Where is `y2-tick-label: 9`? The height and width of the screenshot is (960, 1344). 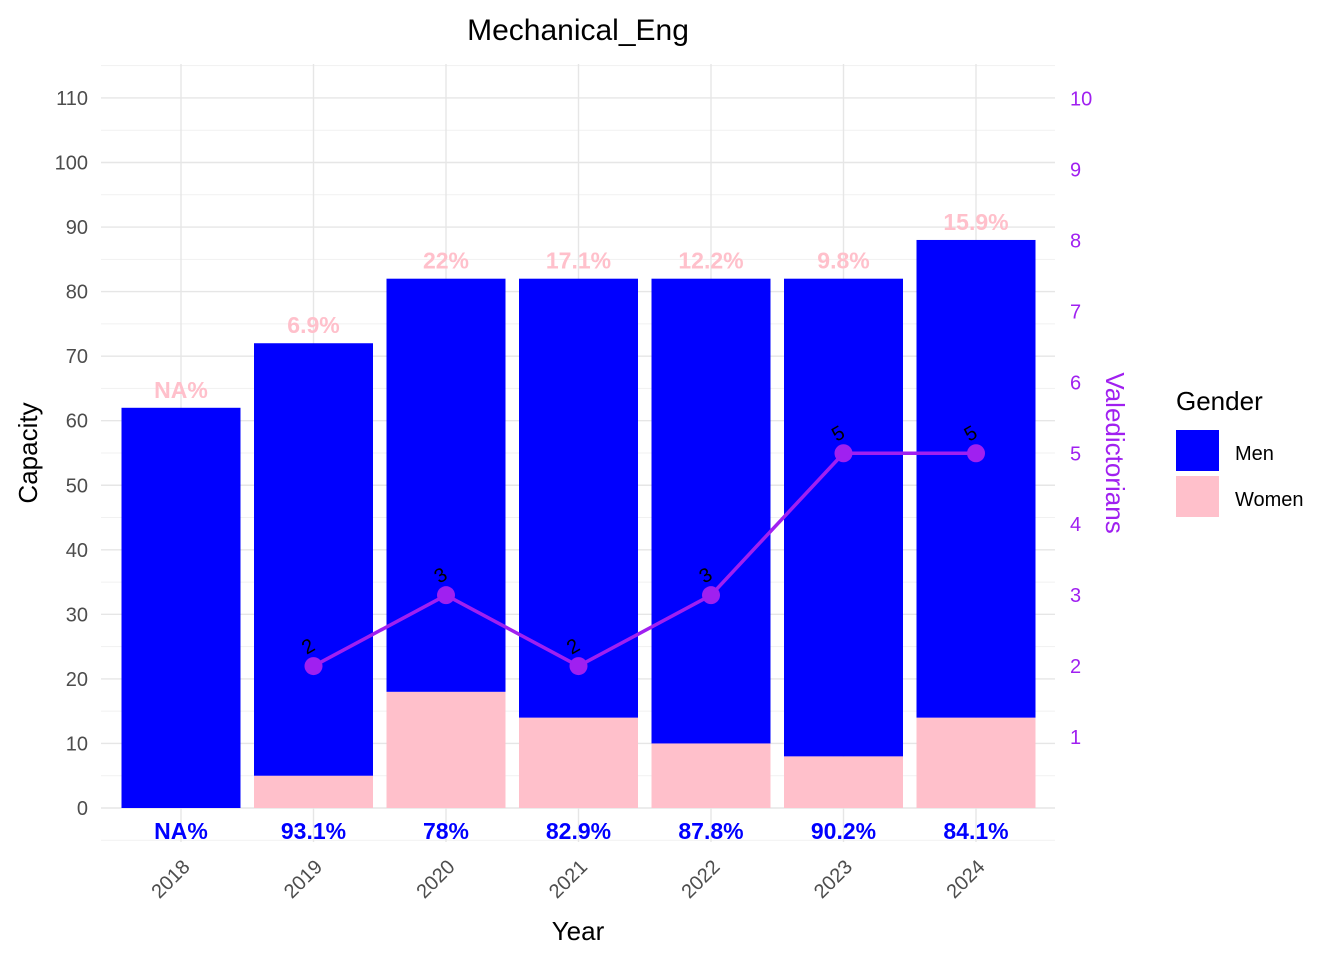
y2-tick-label: 9 is located at coordinates (1075, 170).